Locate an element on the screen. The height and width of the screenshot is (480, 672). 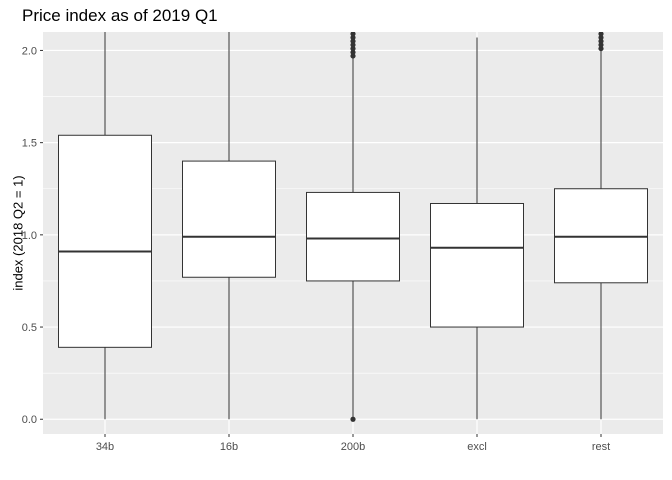
x-tick-label: 34b is located at coordinates (105, 447).